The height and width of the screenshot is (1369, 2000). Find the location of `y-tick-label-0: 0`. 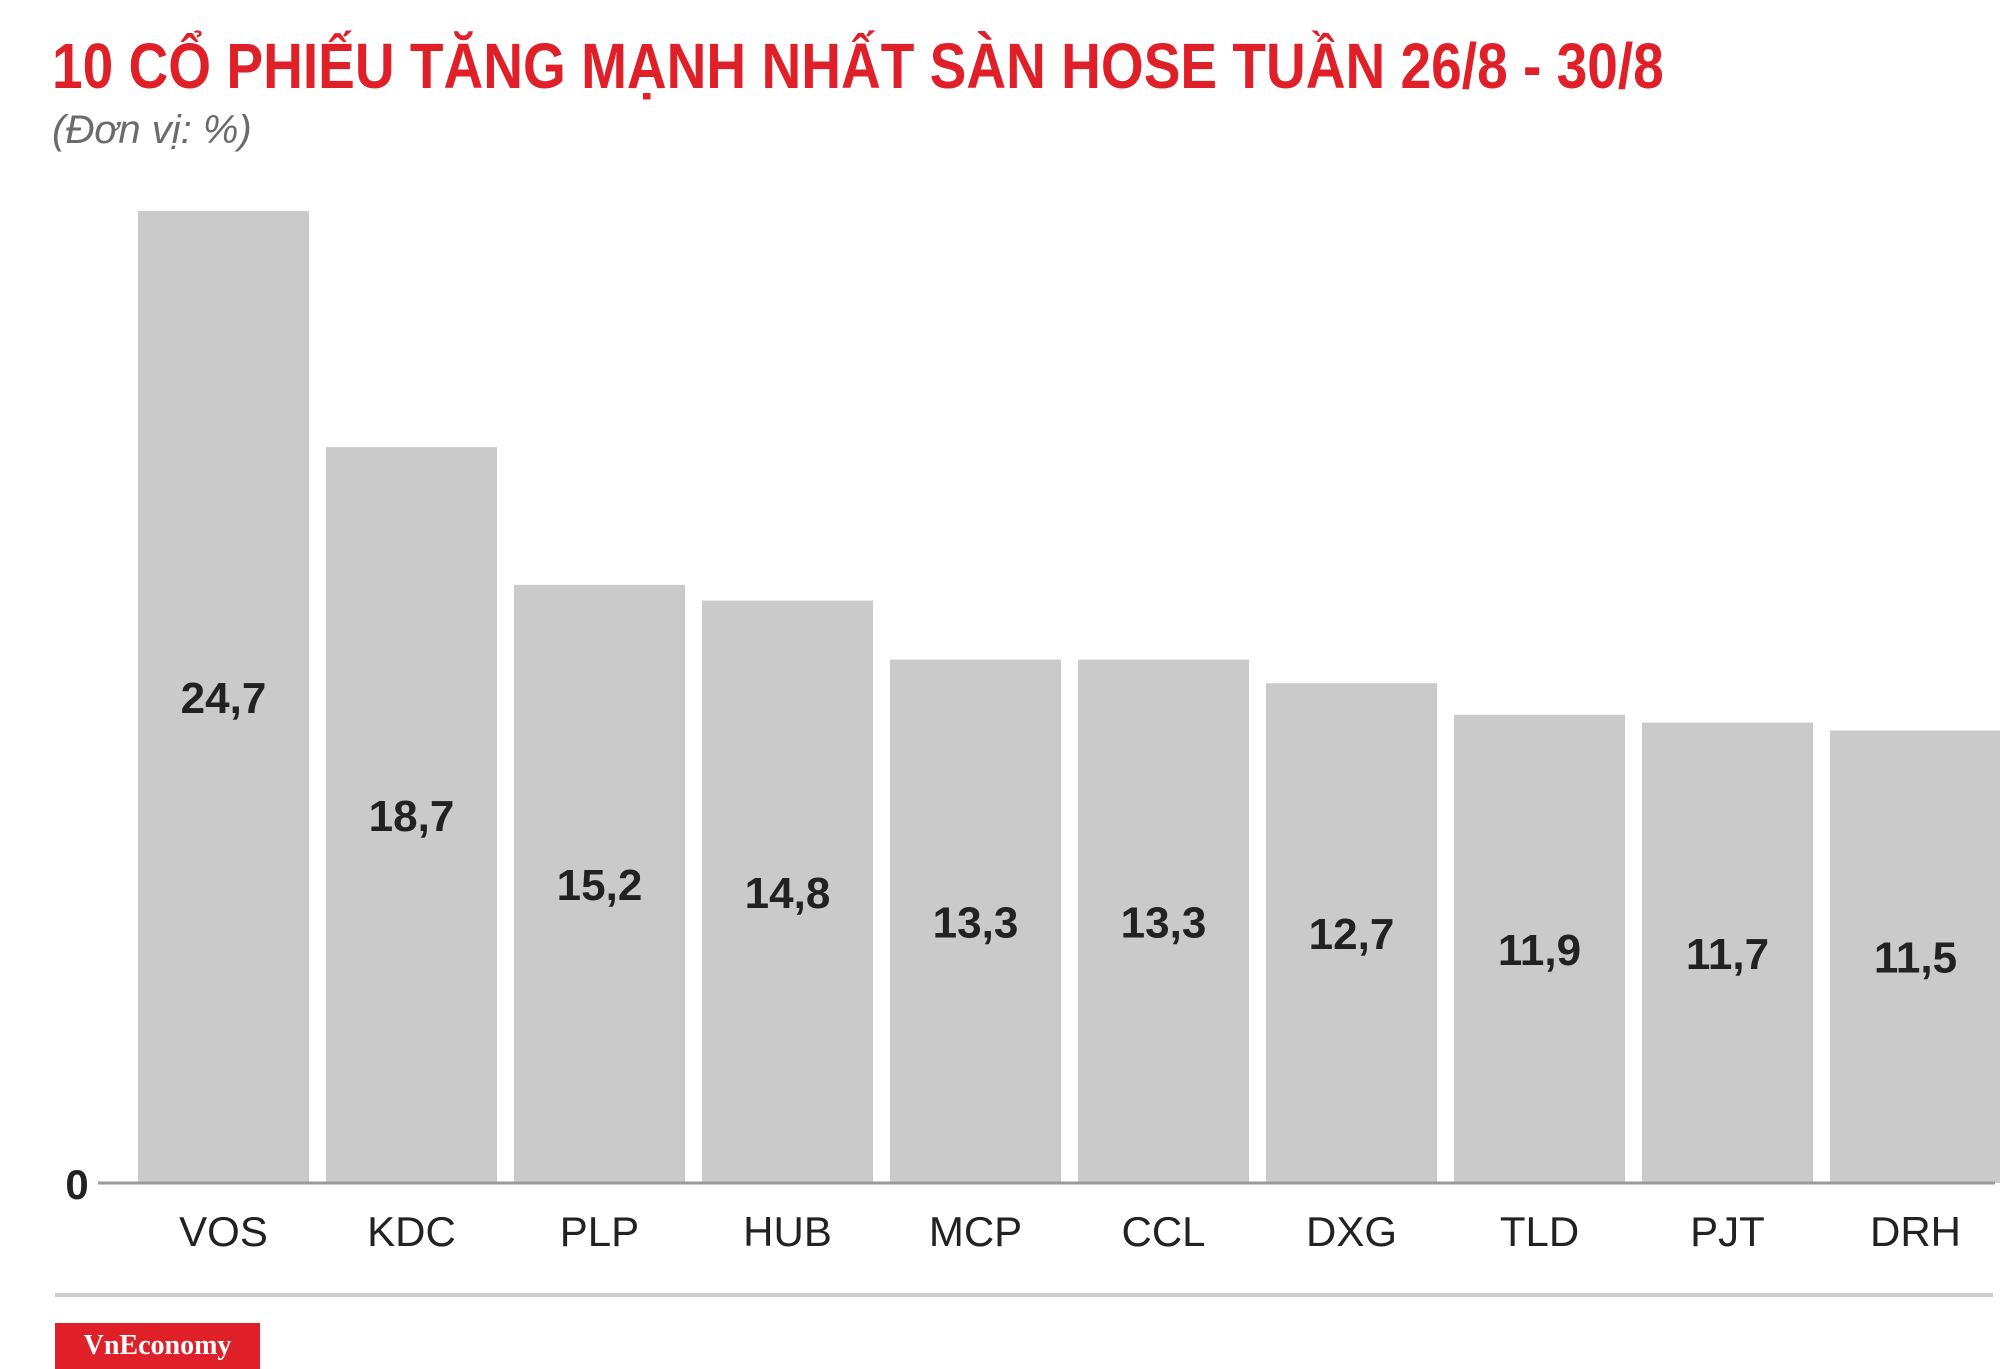

y-tick-label-0: 0 is located at coordinates (76, 1184).